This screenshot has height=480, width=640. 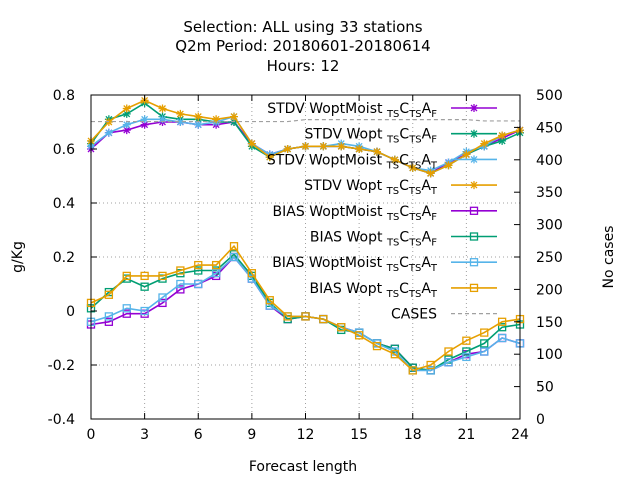 What do you see at coordinates (352, 161) in the screenshot?
I see `legend-label: STDV WoptMoist TSCTSAT` at bounding box center [352, 161].